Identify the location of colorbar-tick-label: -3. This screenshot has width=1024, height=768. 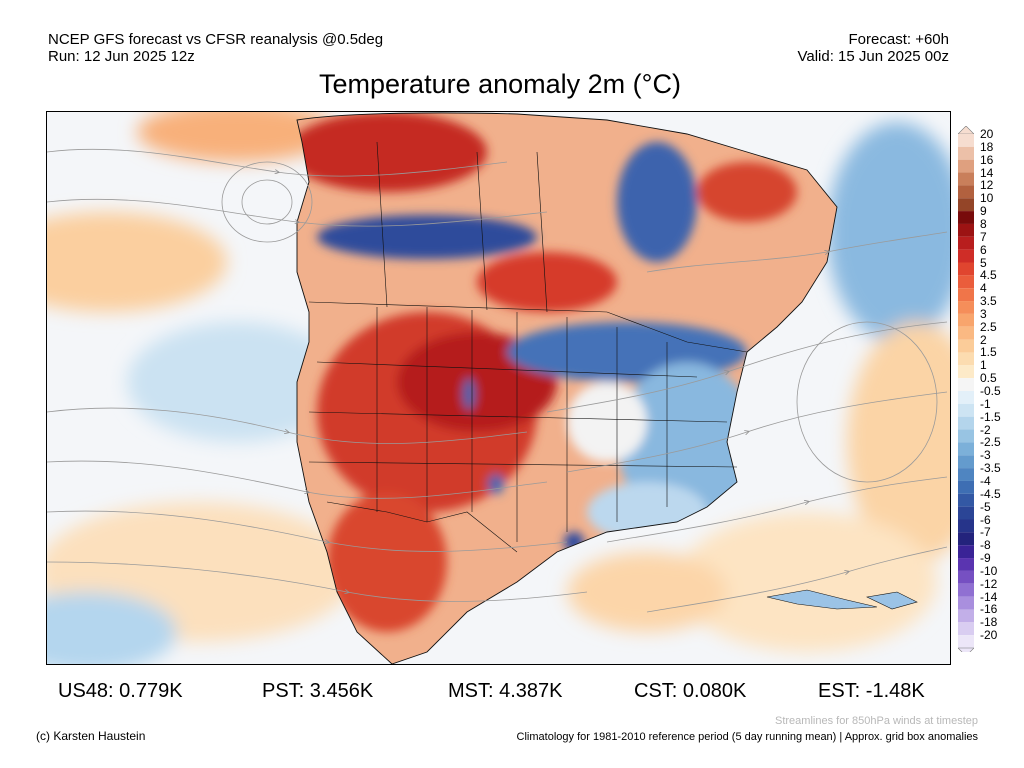
(985, 455).